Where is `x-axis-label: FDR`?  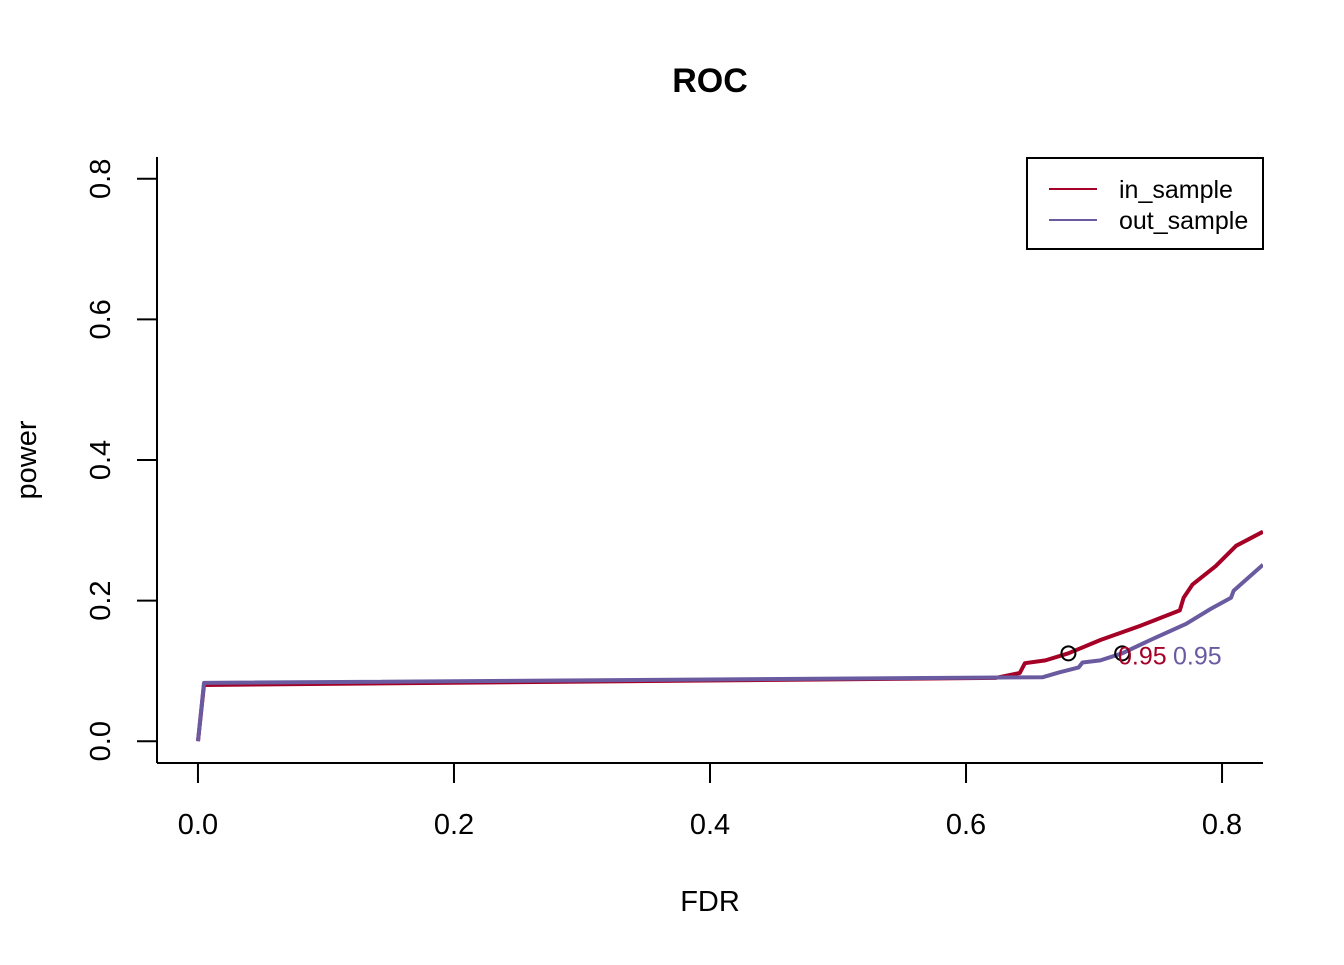 x-axis-label: FDR is located at coordinates (710, 902).